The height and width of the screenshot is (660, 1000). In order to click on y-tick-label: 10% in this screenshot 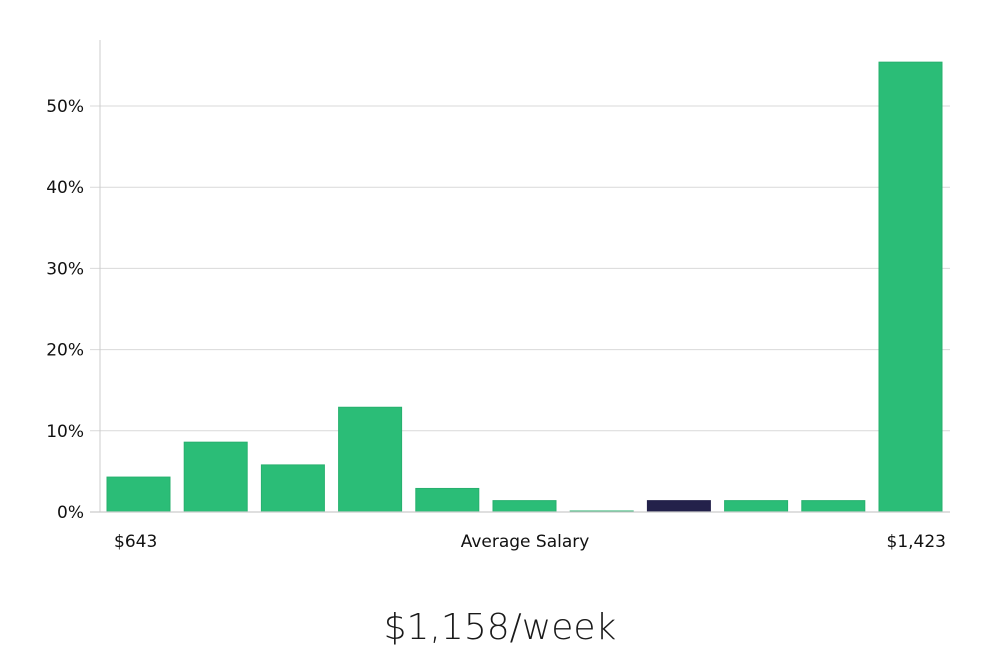, I will do `click(65, 432)`.